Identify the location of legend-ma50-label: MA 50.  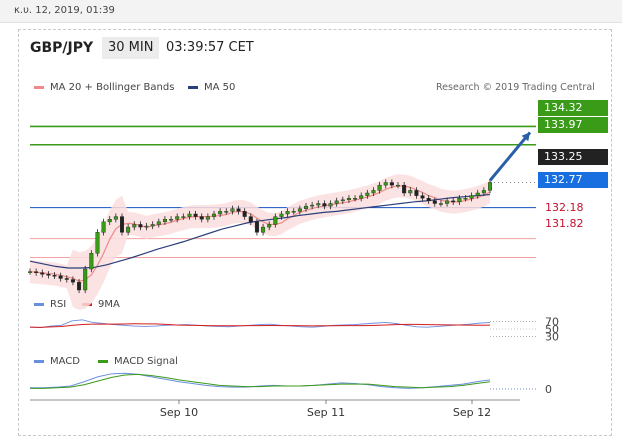
(220, 87).